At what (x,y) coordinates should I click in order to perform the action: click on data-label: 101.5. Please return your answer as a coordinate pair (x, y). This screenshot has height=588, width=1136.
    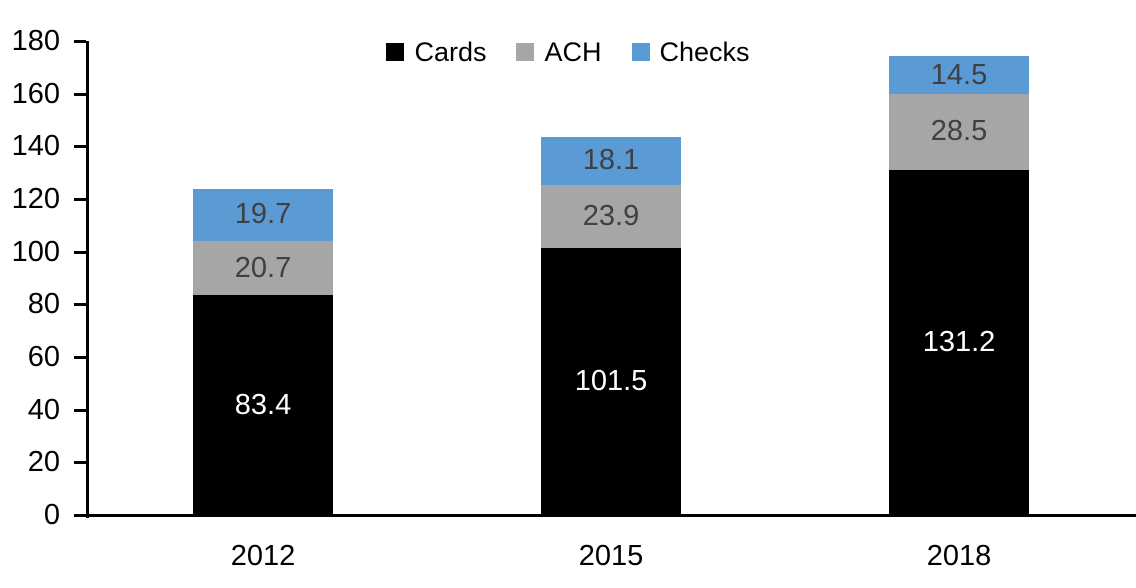
    Looking at the image, I should click on (611, 380).